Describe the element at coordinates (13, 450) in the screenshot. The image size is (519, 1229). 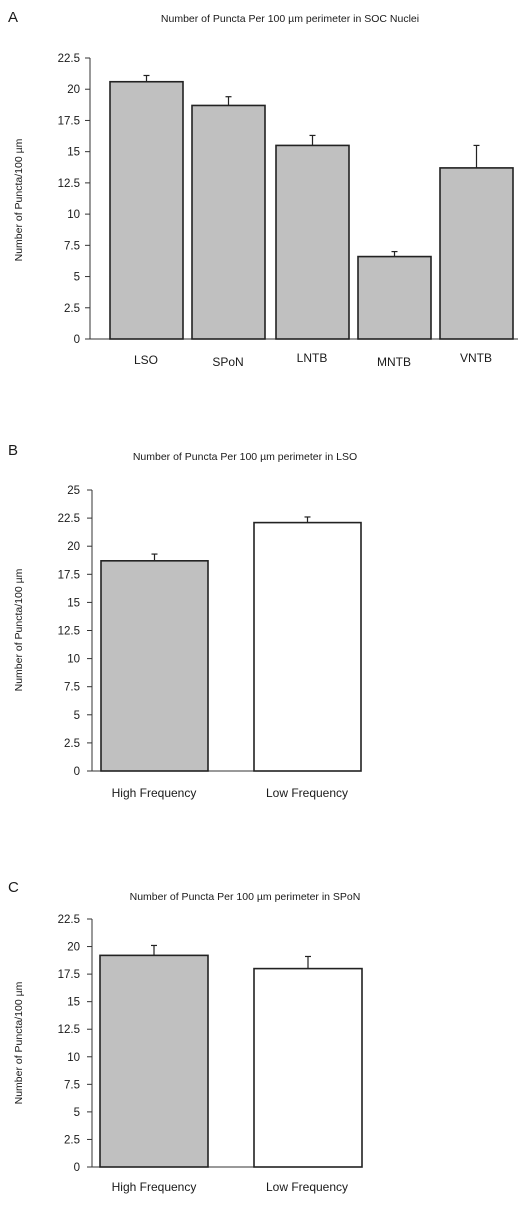
I see `panel-label: B` at that location.